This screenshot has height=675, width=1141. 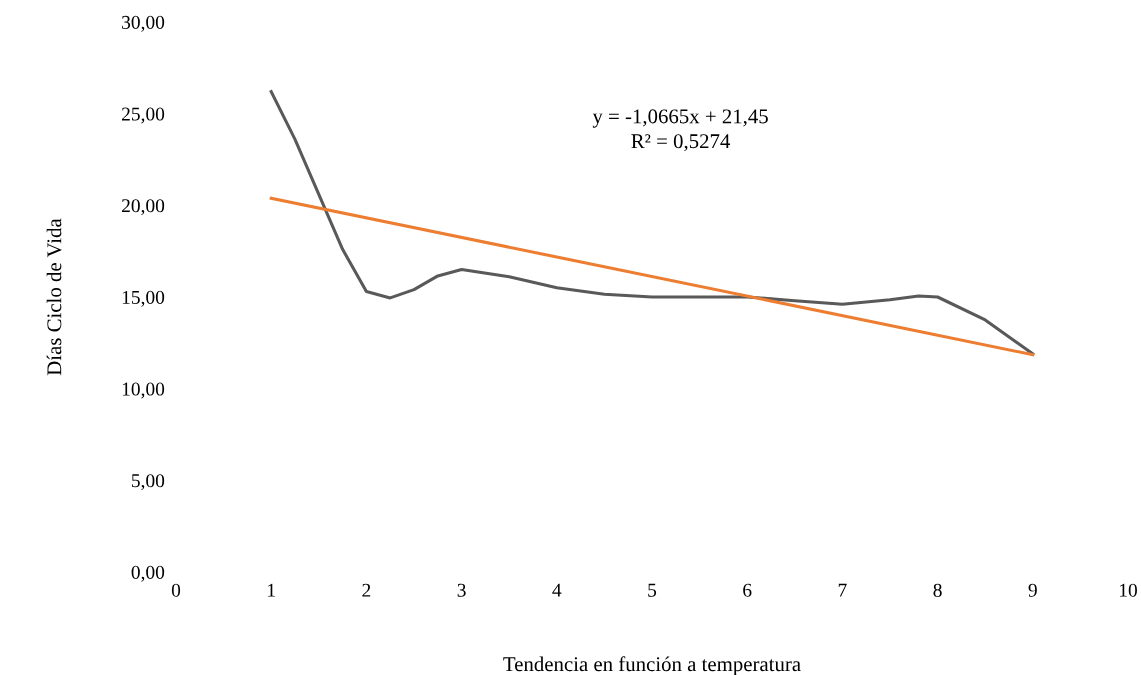 I want to click on y-tick-label: 20,00, so click(x=143, y=207).